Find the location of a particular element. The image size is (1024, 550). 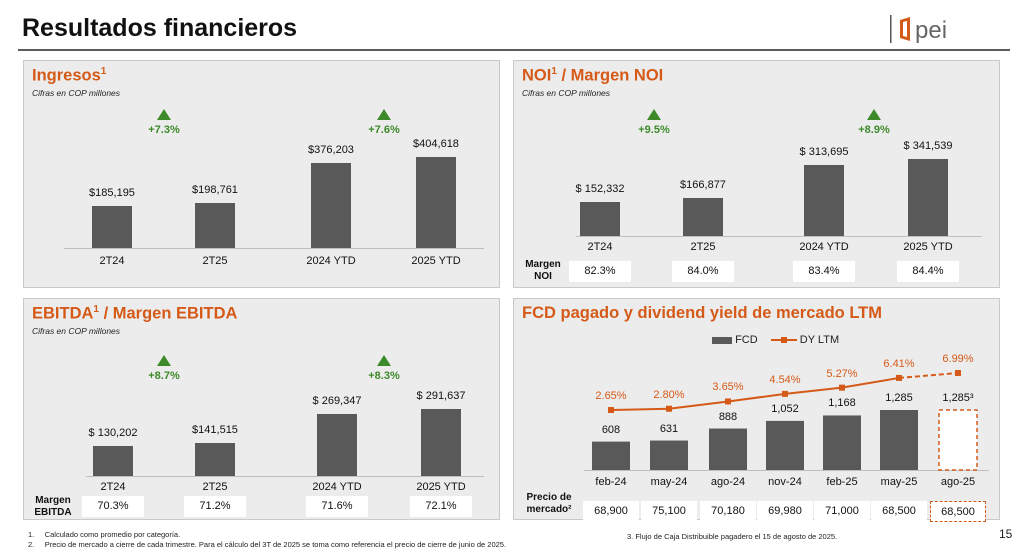

fcd-bar-label: 888 is located at coordinates (728, 416).